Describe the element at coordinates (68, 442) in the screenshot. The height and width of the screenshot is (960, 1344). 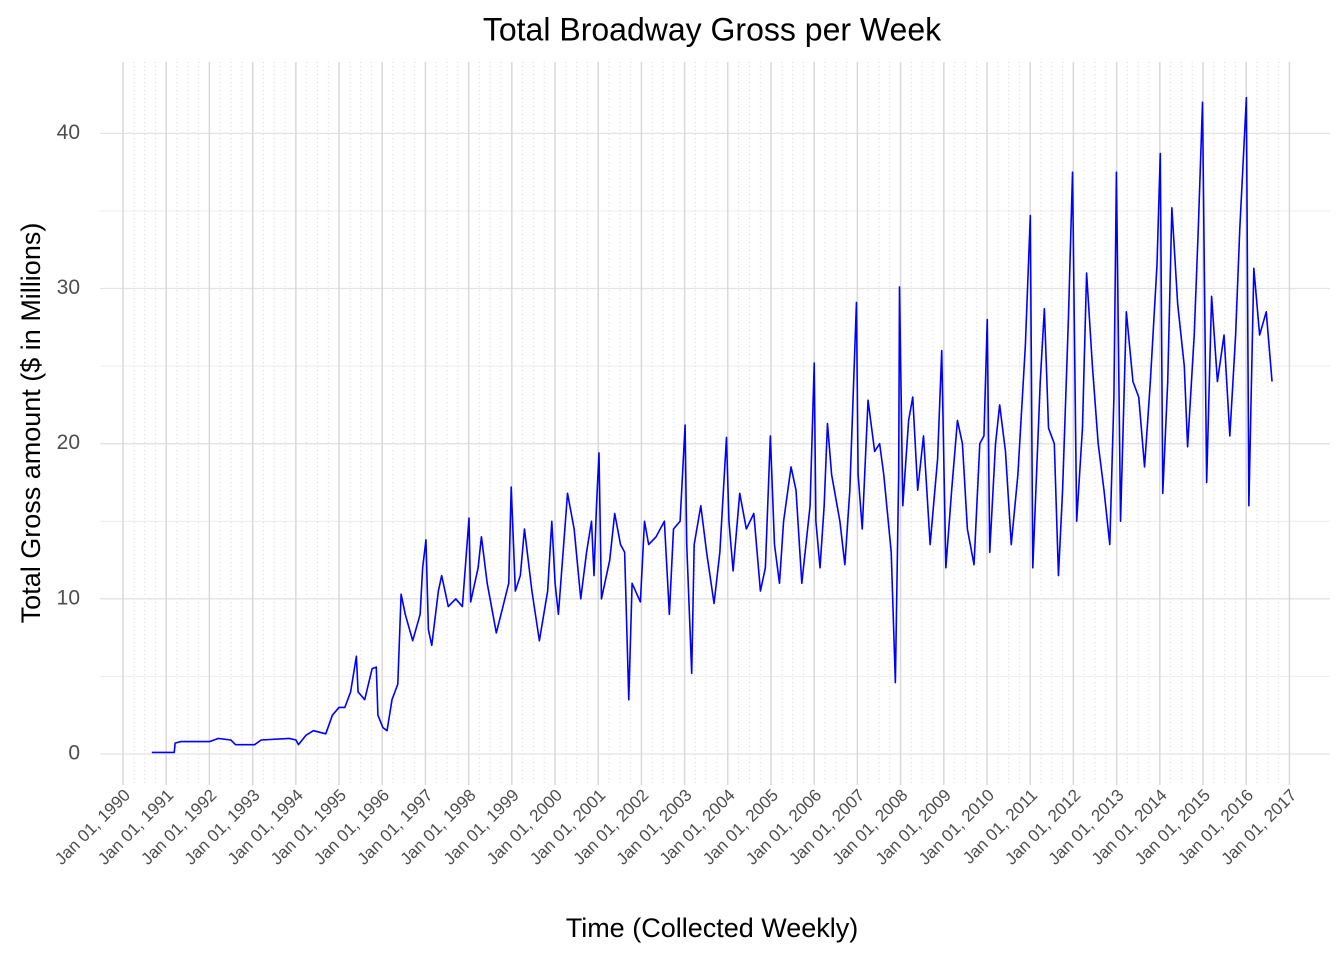
I see `y-tick-label: 20` at that location.